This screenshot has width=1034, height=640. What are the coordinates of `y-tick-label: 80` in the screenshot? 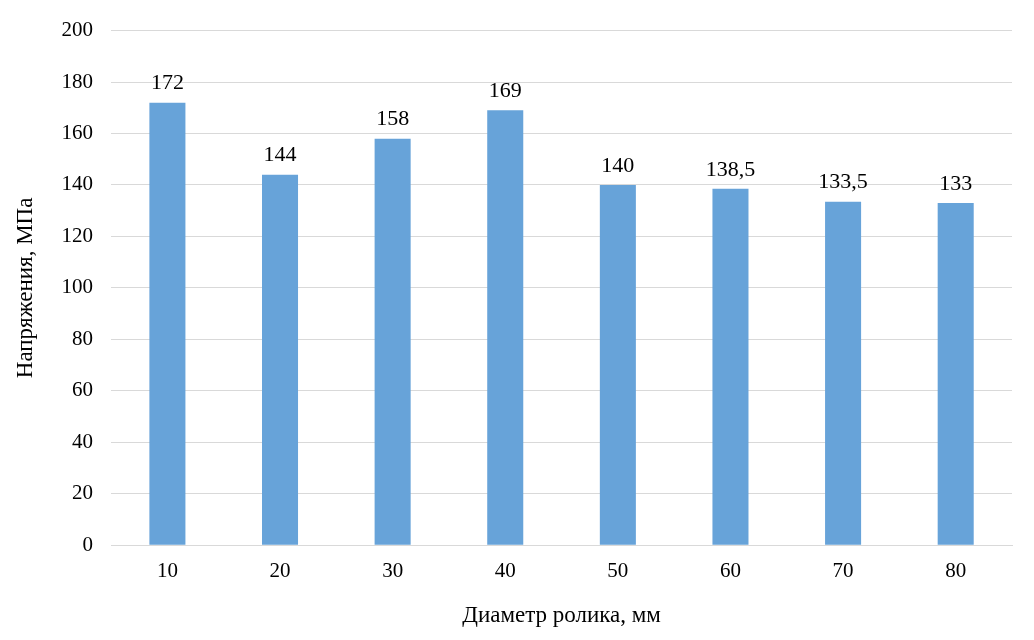 It's located at (83, 337).